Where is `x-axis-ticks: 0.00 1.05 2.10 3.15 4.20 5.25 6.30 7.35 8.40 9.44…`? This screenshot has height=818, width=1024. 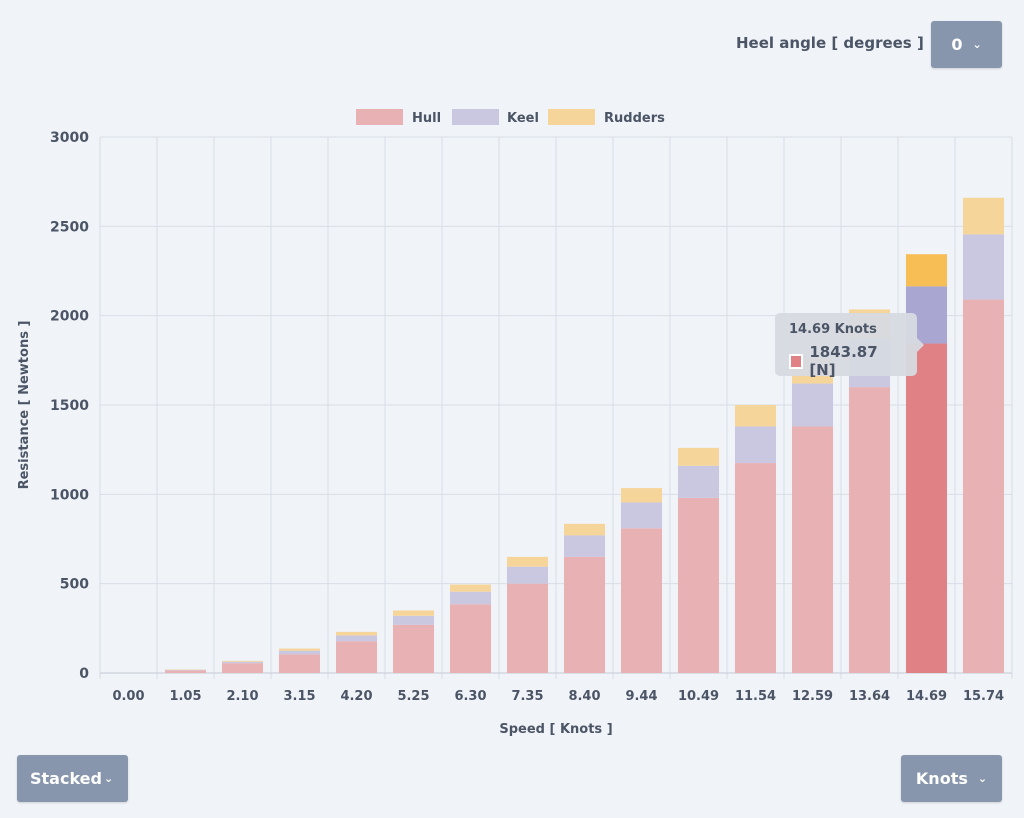 x-axis-ticks: 0.00 1.05 2.10 3.15 4.20 5.25 6.30 7.35 8.40 9.44… is located at coordinates (558, 696).